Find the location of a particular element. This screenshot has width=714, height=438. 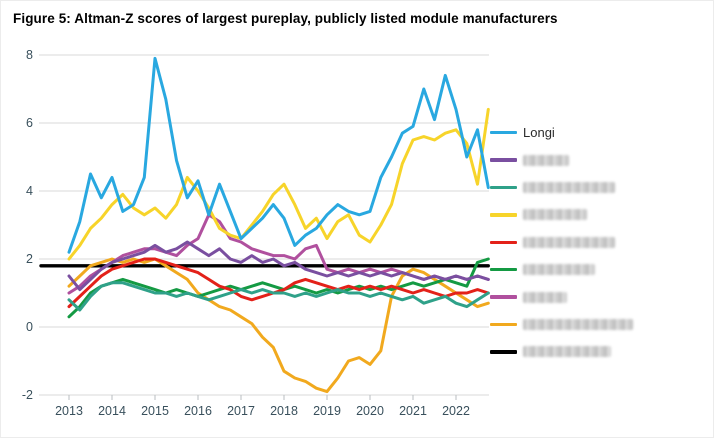

x-axis-tick-label: 2013 is located at coordinates (69, 411).